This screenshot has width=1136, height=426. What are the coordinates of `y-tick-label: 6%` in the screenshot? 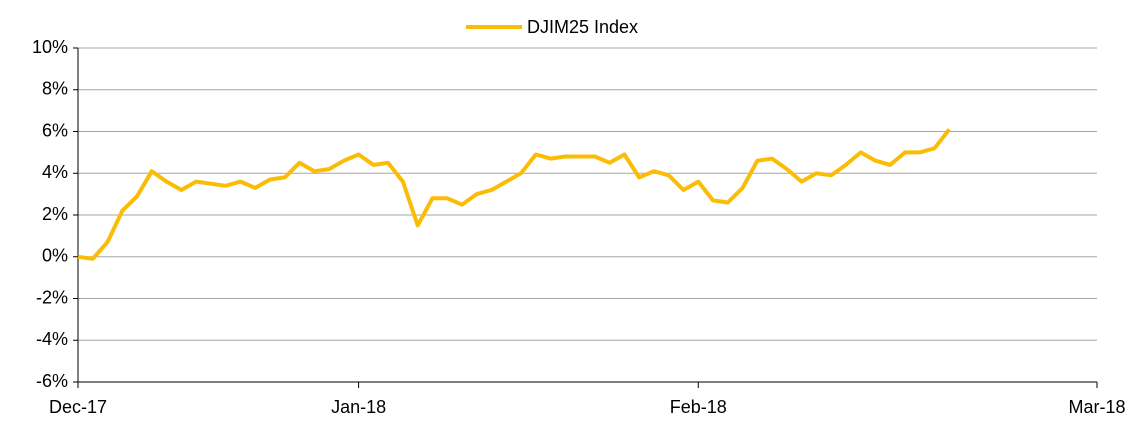 It's located at (55, 130).